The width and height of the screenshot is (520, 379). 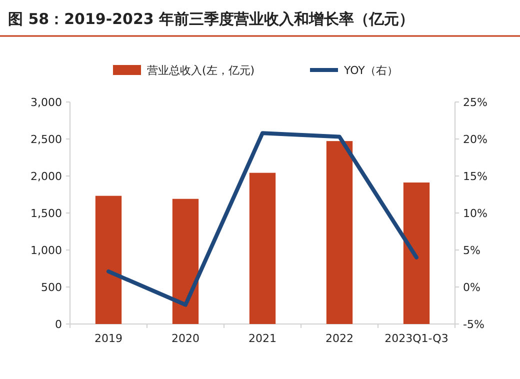 What do you see at coordinates (211, 19) in the screenshot?
I see `chart-title: 图 58：2019-2023 年前三季度营业收入和增长率（亿元）` at bounding box center [211, 19].